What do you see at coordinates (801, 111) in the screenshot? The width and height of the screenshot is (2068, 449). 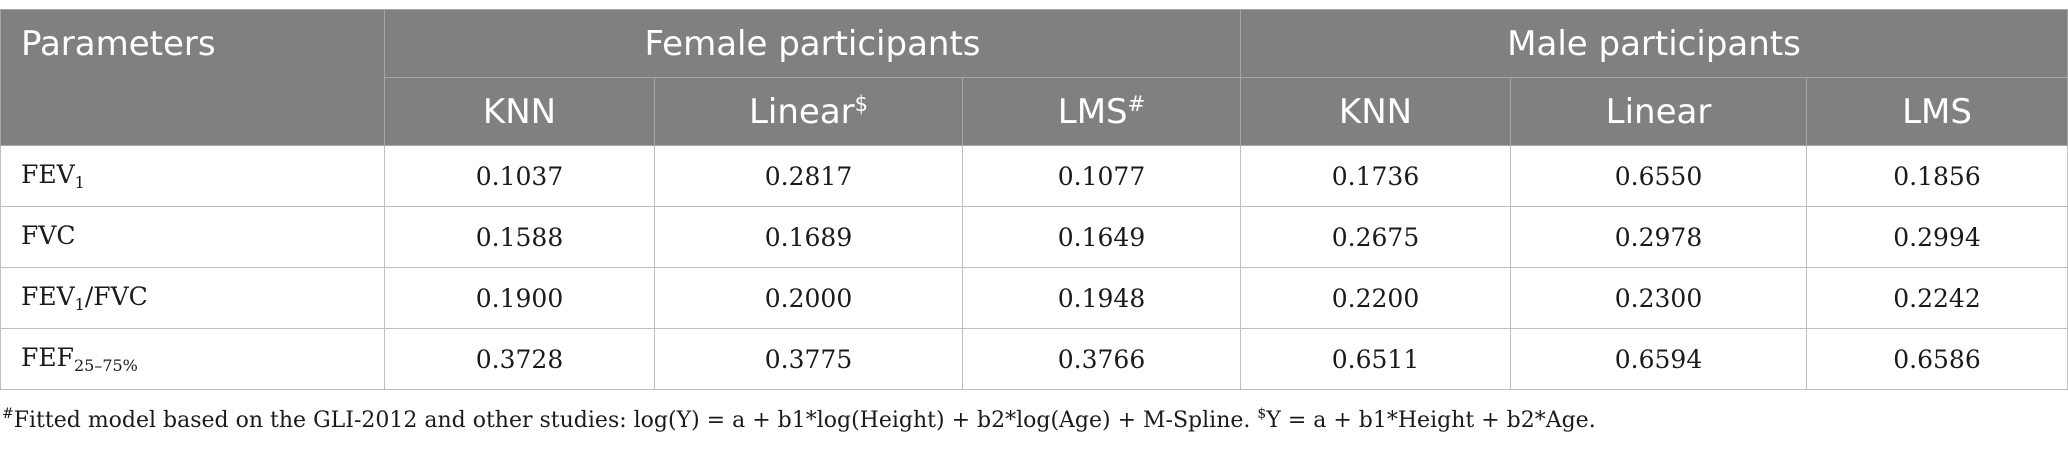 I see `female-linear-label: Linear` at bounding box center [801, 111].